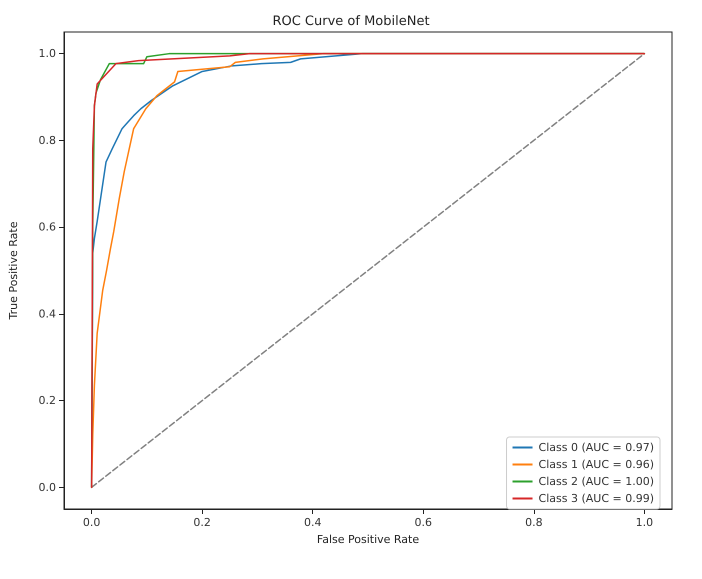 Image resolution: width=702 pixels, height=579 pixels. Describe the element at coordinates (202, 522) in the screenshot. I see `x-tick-label: 0.2` at that location.